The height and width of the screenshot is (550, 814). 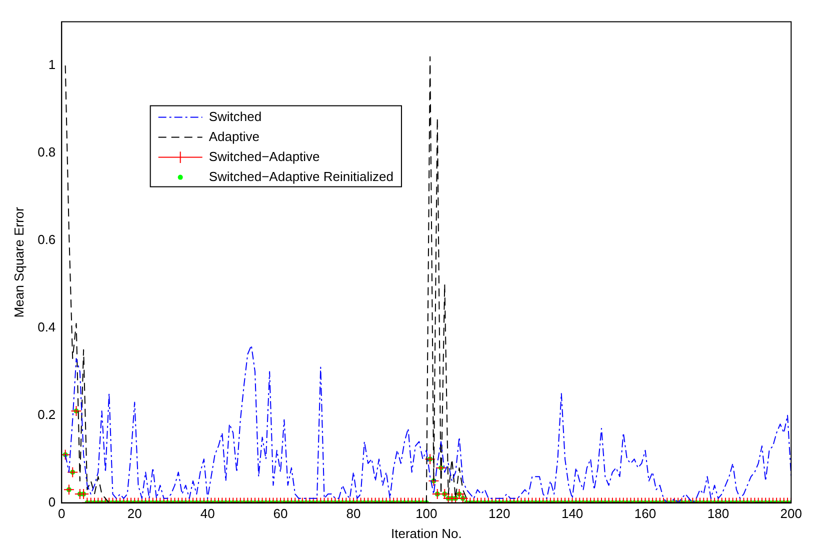 I want to click on y-tick-label: 0.6, so click(x=47, y=240).